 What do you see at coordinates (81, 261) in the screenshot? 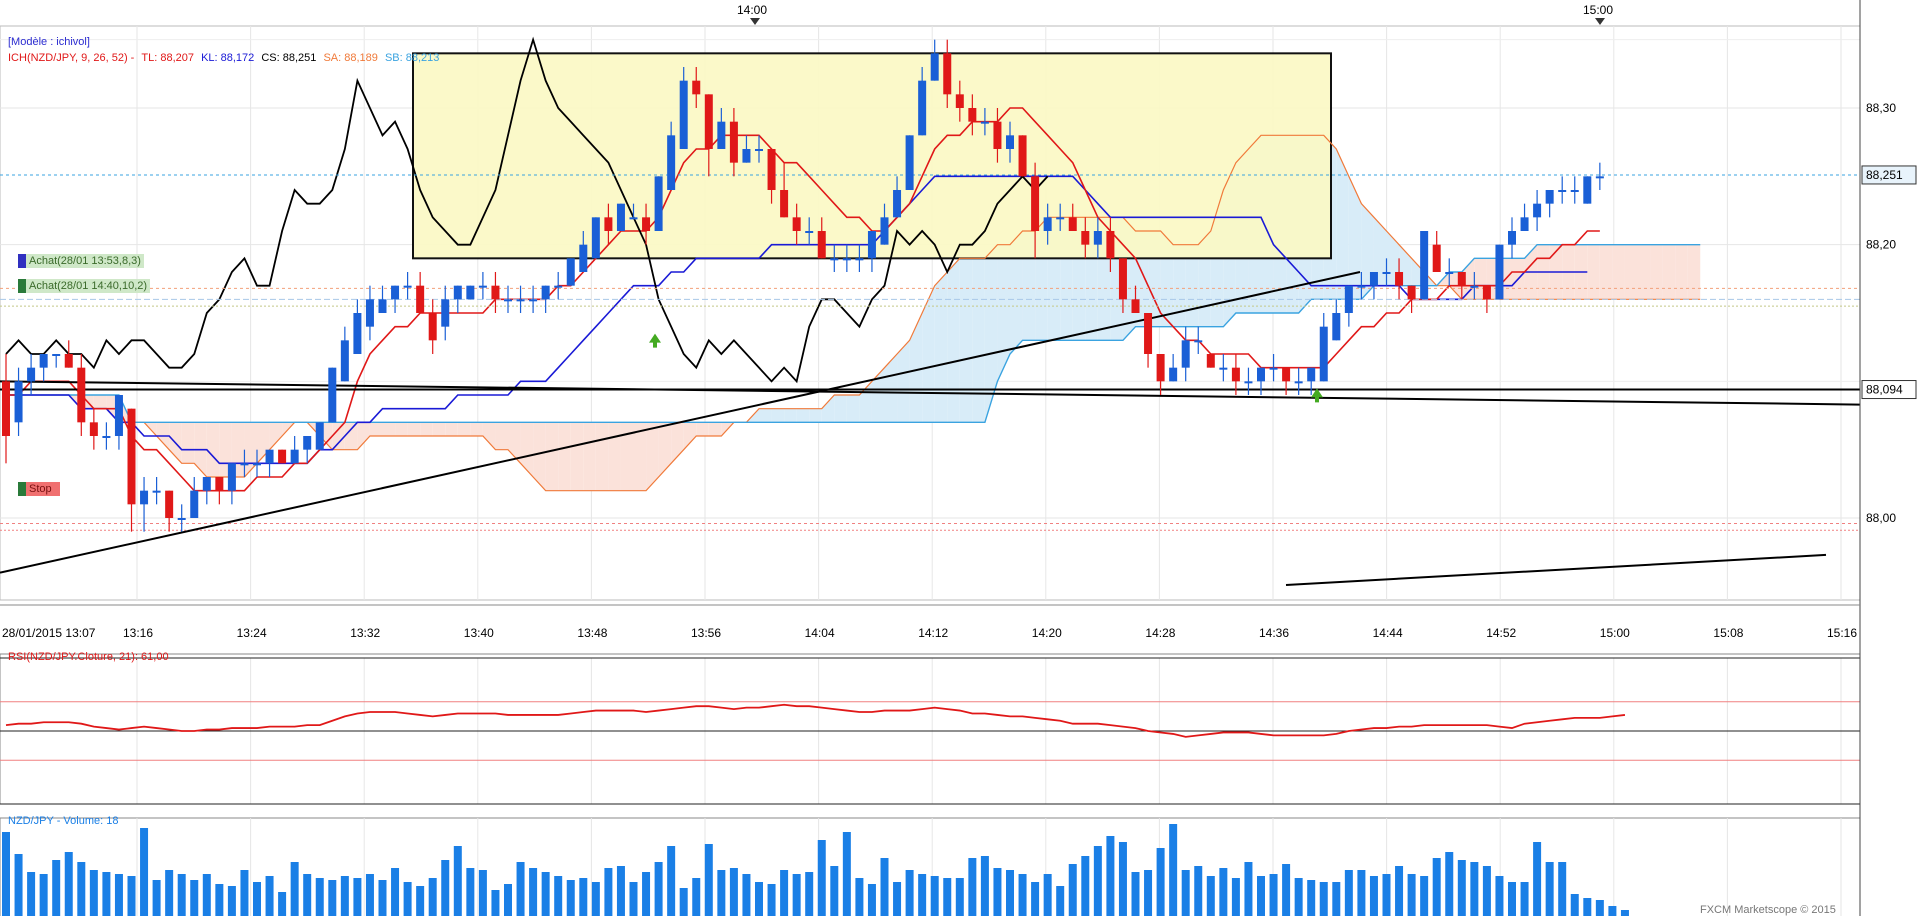
I see `order-tag-achat-1: Achat(28/01 13:53,8,3)` at bounding box center [81, 261].